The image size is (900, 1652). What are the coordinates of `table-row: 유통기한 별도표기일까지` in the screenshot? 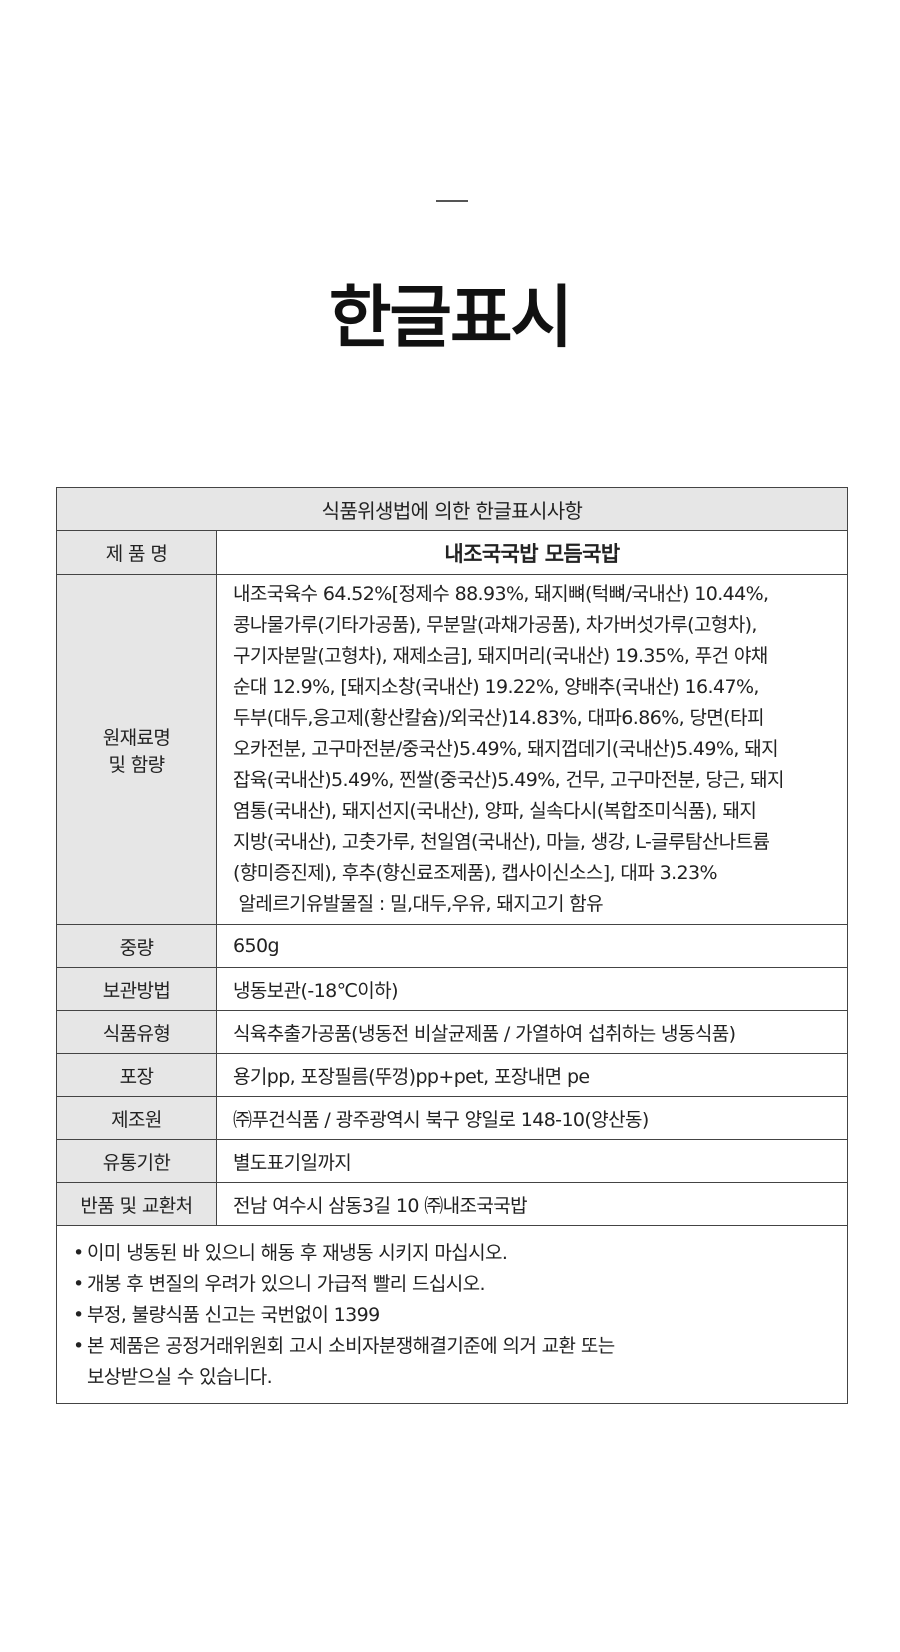 It's located at (452, 1161).